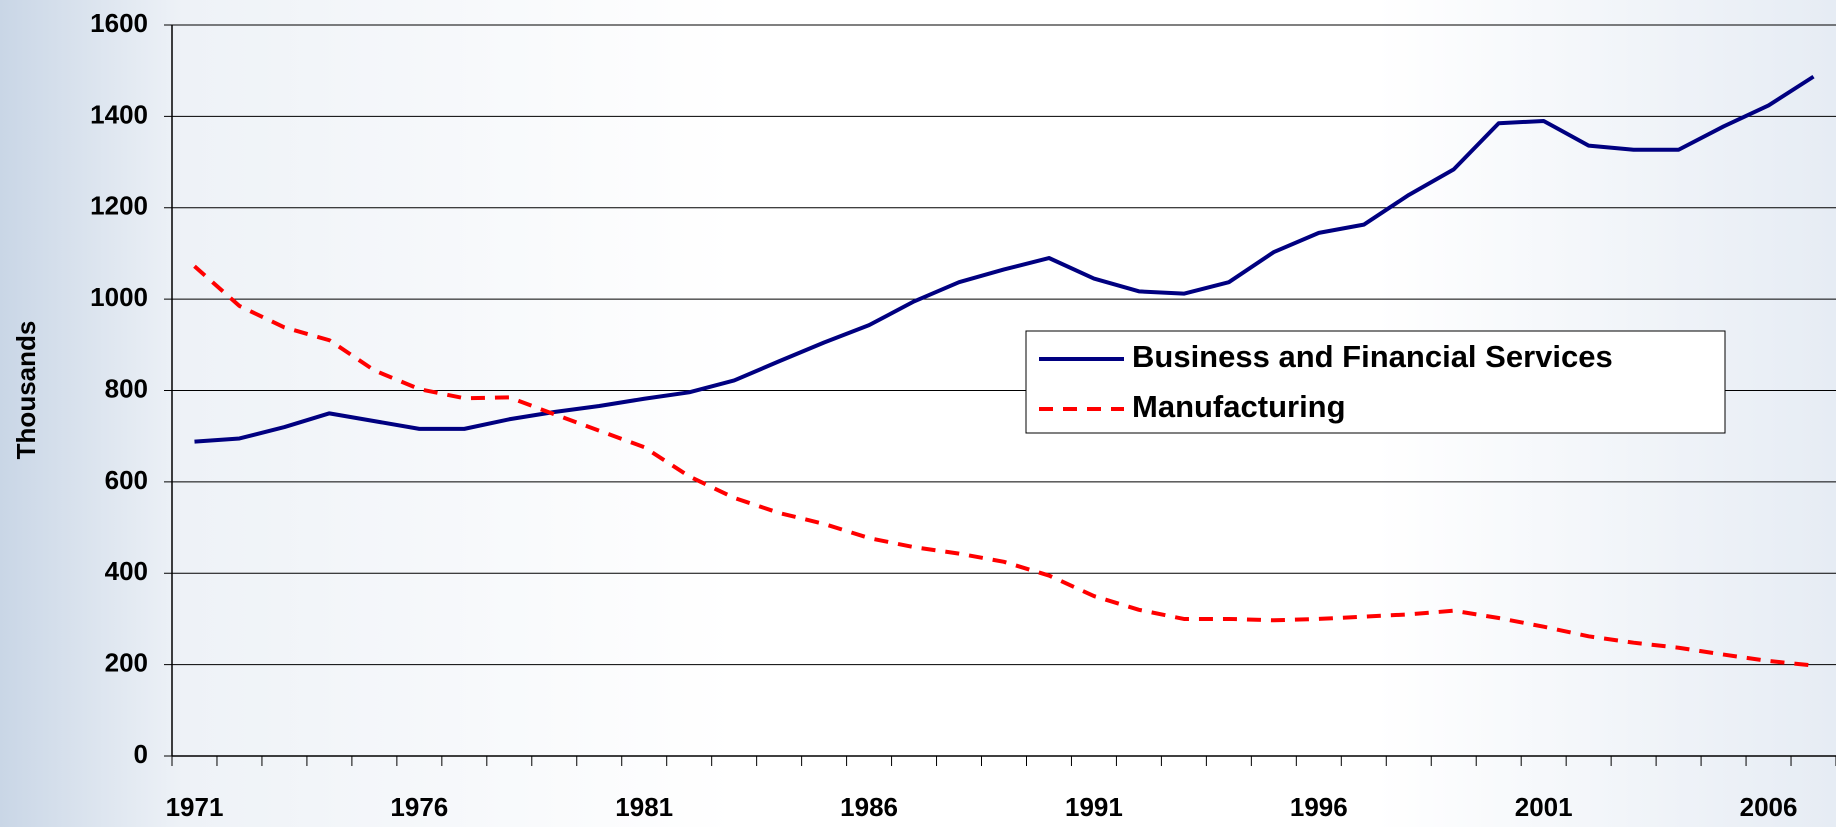 The image size is (1836, 827). Describe the element at coordinates (1239, 406) in the screenshot. I see `legend-label: Manufacturing` at that location.